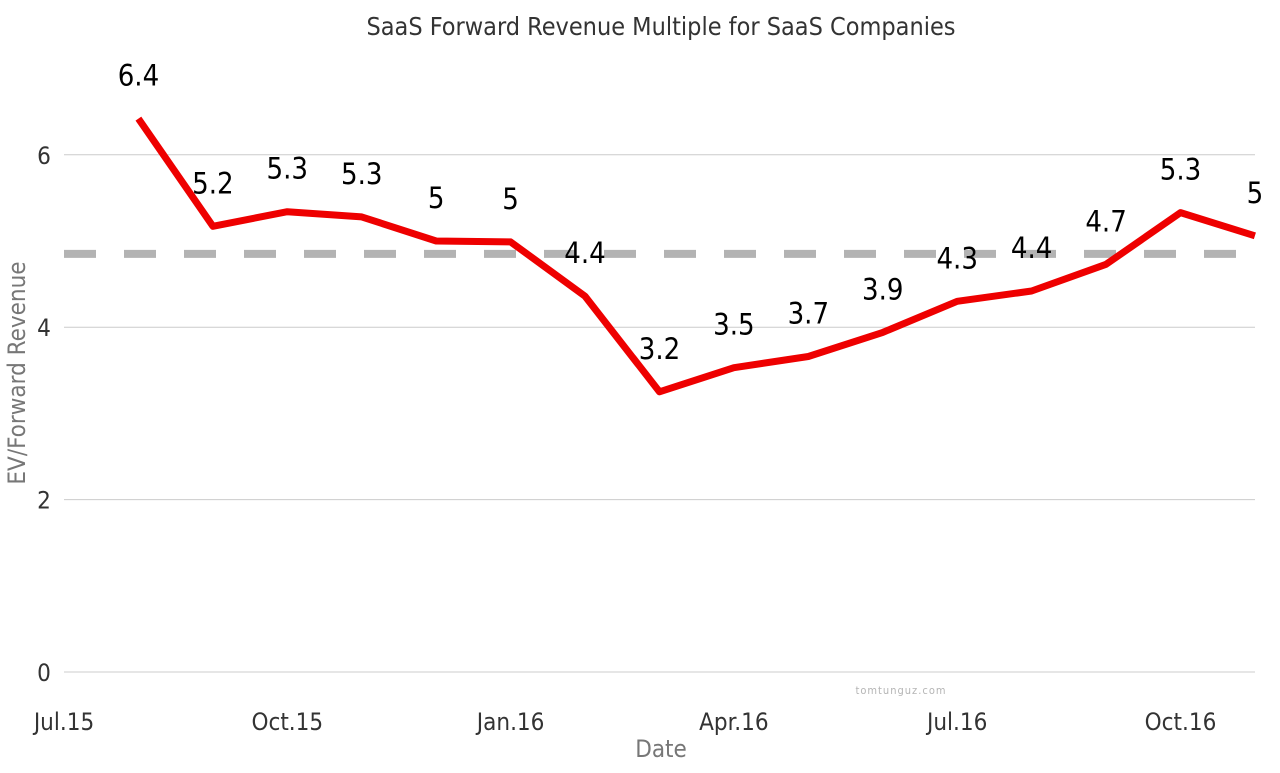  Describe the element at coordinates (1181, 722) in the screenshot. I see `x-tick-label: Oct.16` at that location.